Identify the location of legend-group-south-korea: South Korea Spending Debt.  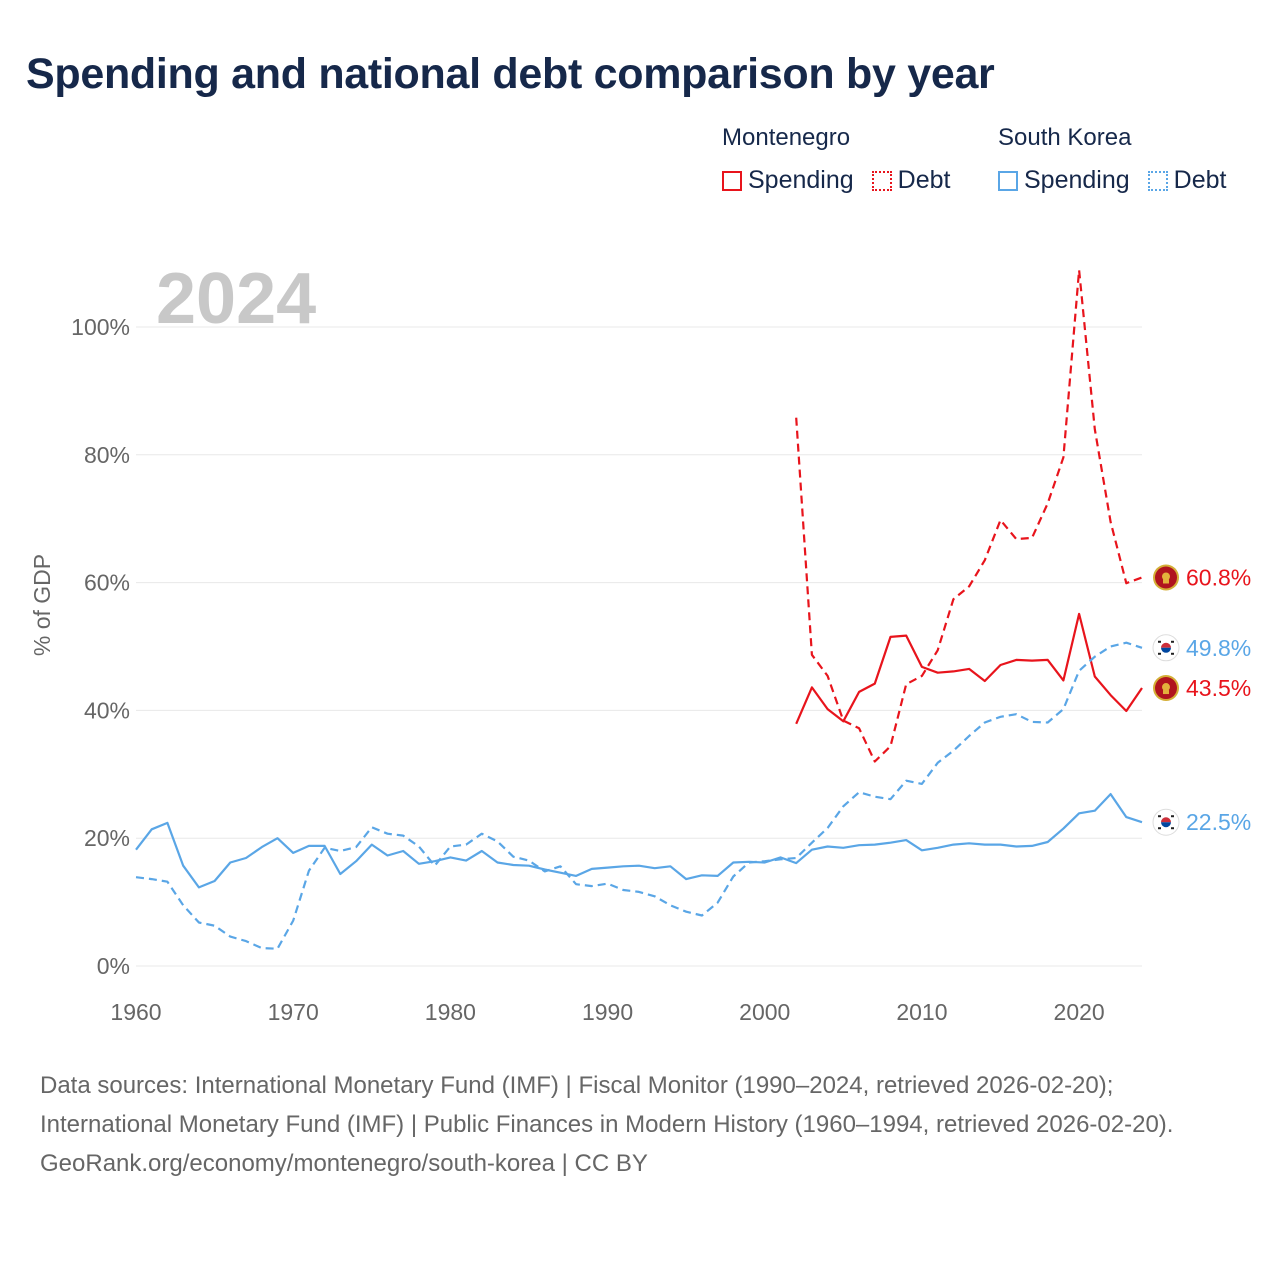
(1112, 159).